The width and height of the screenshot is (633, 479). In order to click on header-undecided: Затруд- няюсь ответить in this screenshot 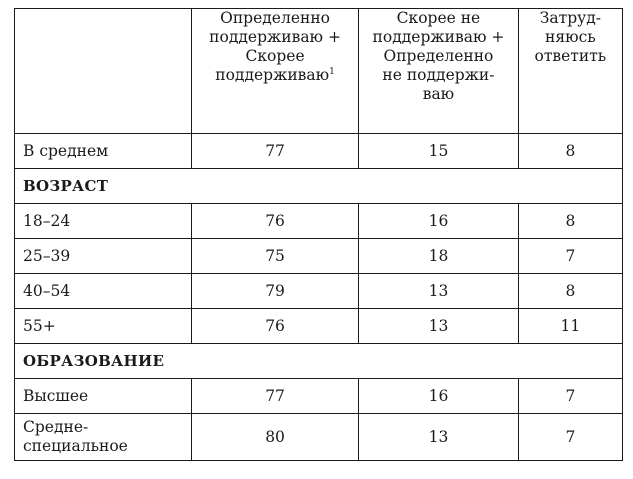, I will do `click(570, 71)`.